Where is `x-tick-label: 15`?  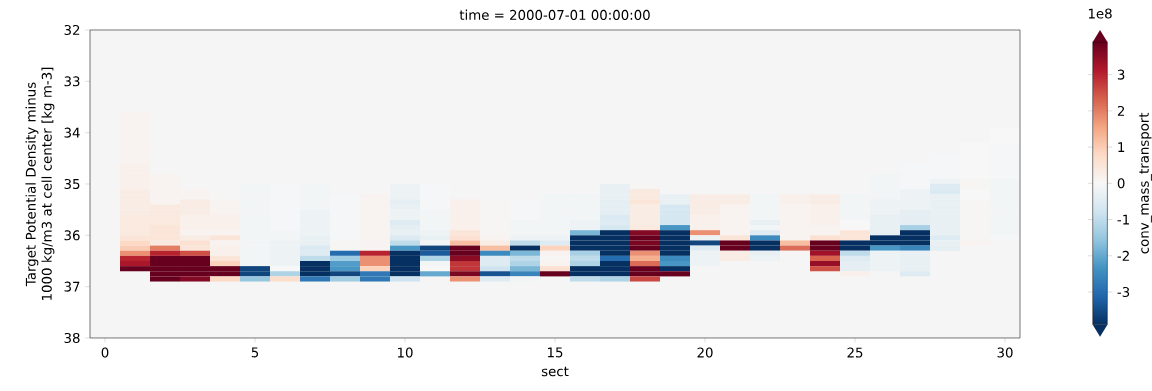 x-tick-label: 15 is located at coordinates (555, 352).